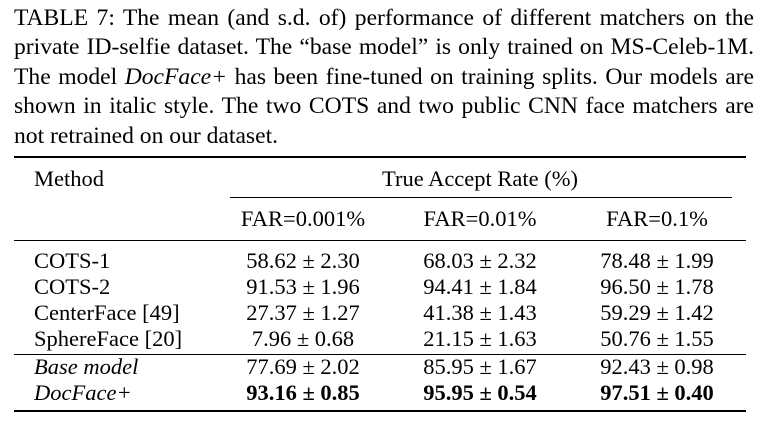  Describe the element at coordinates (657, 218) in the screenshot. I see `header-far-3: FAR=0.1%` at that location.